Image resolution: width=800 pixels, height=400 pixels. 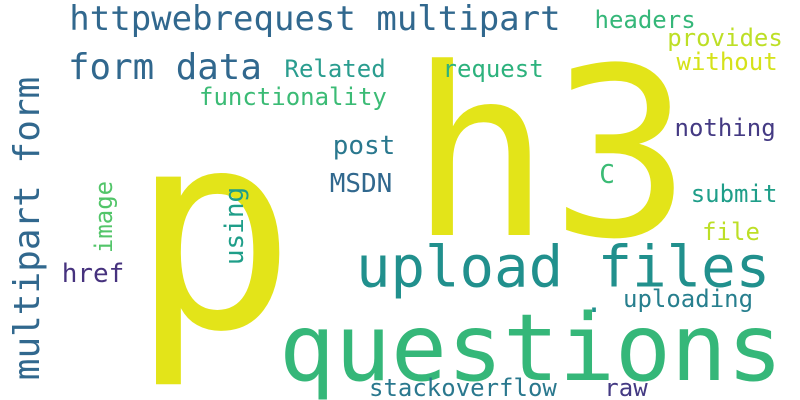 I want to click on word-form-data: form data, so click(x=165, y=68).